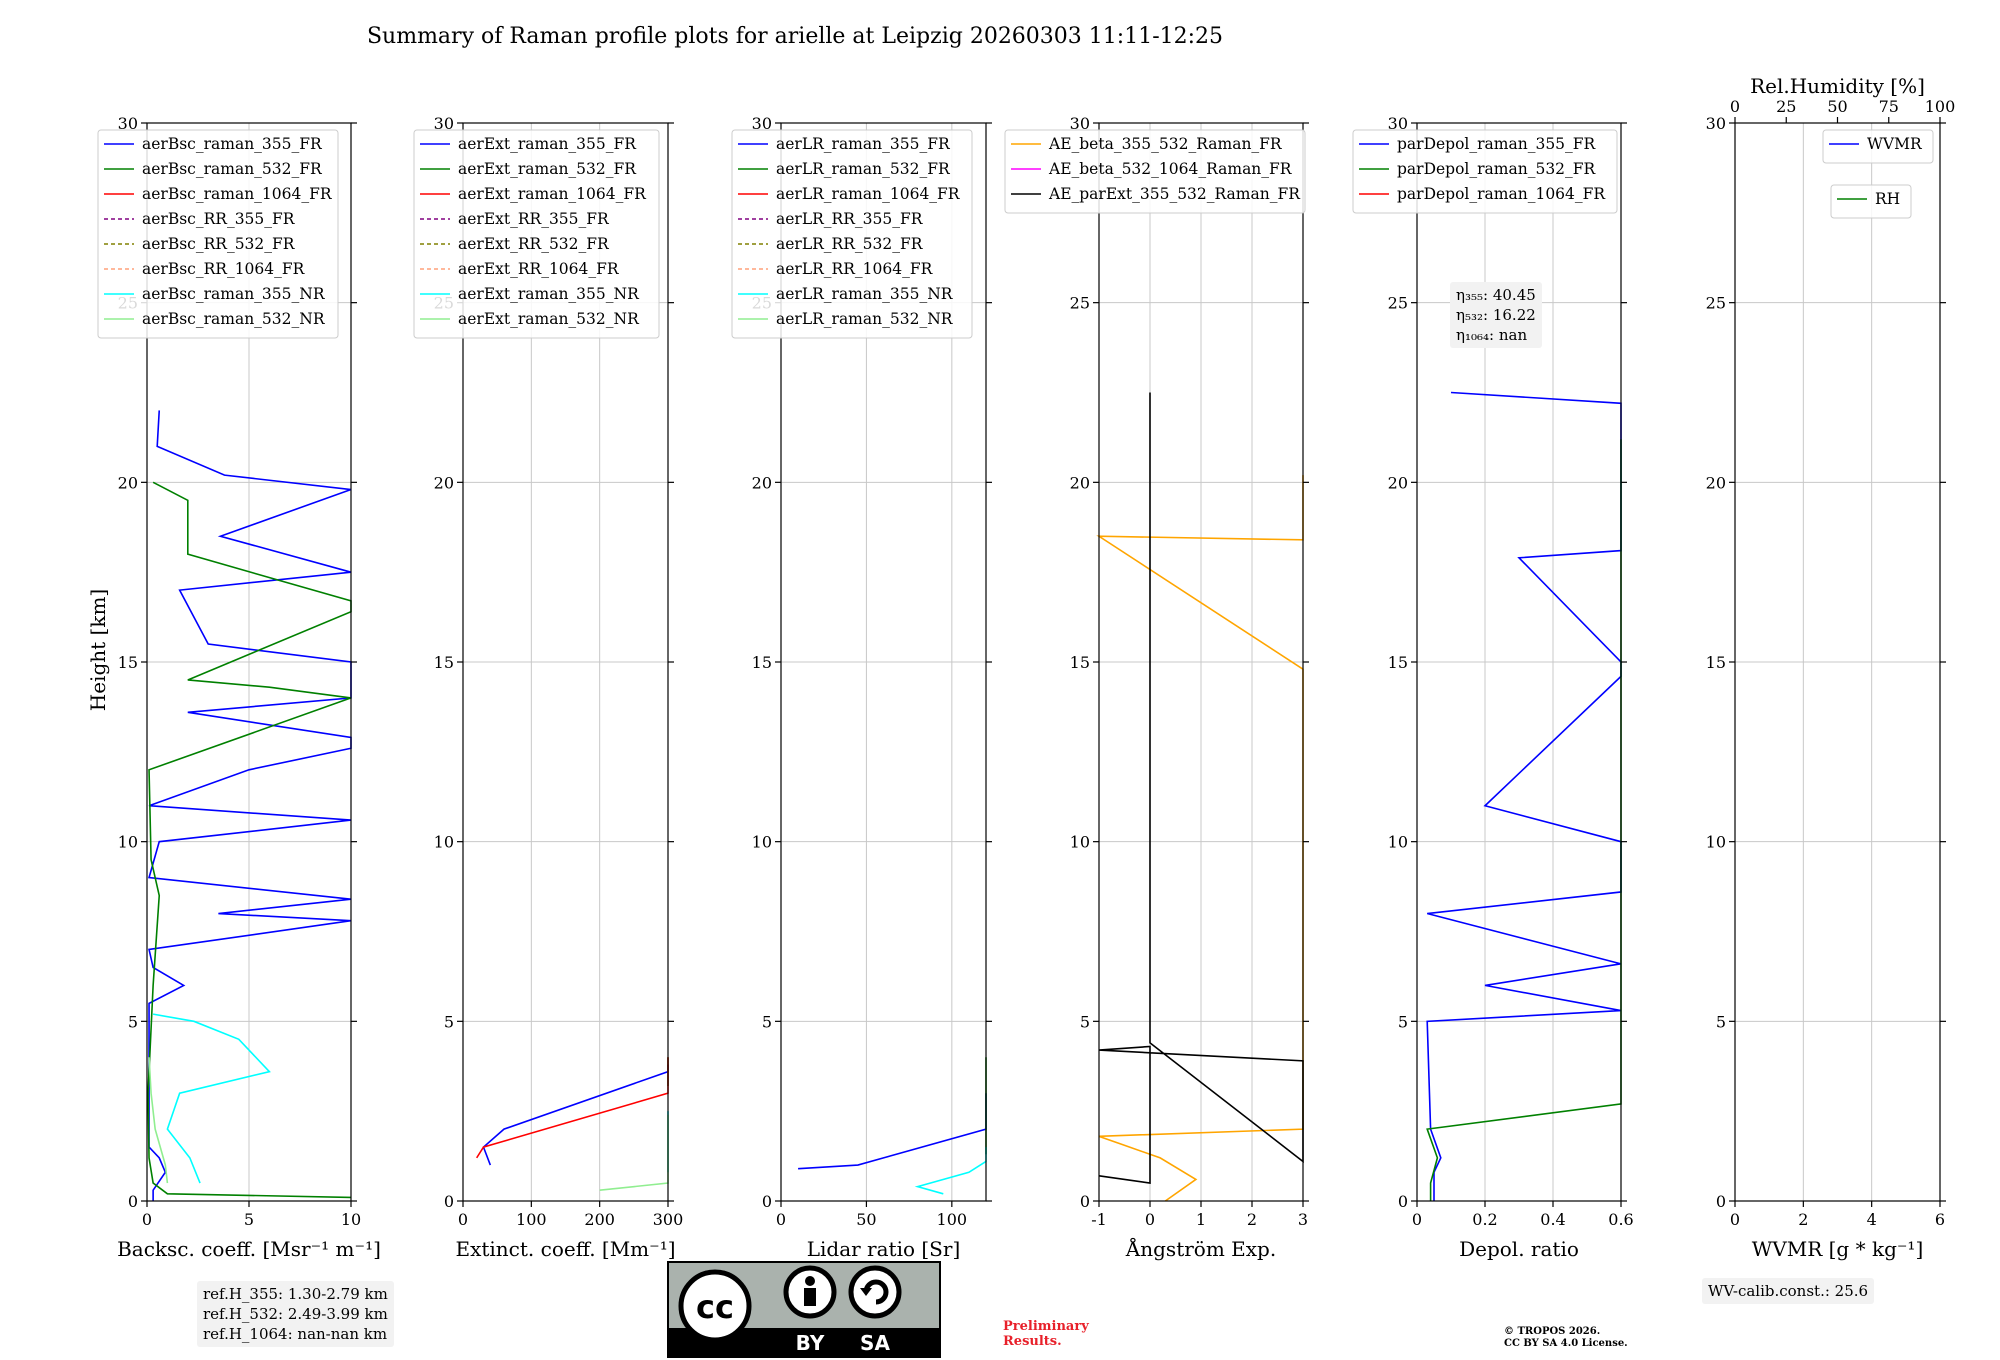 The height and width of the screenshot is (1360, 2000). What do you see at coordinates (249, 1249) in the screenshot?
I see `x-axis-label: Backsc. coeff. [Msr⁻¹ m⁻¹]` at bounding box center [249, 1249].